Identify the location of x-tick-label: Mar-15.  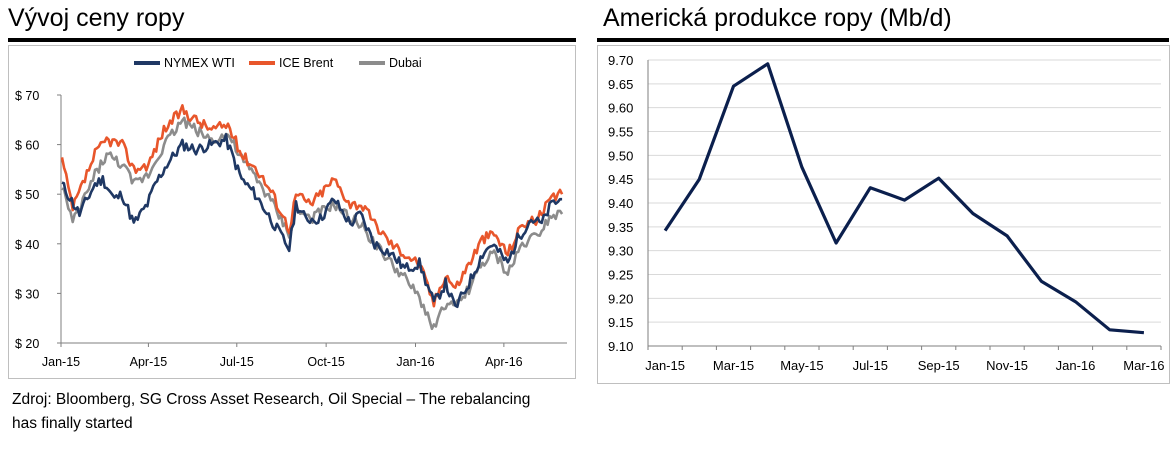
(733, 365).